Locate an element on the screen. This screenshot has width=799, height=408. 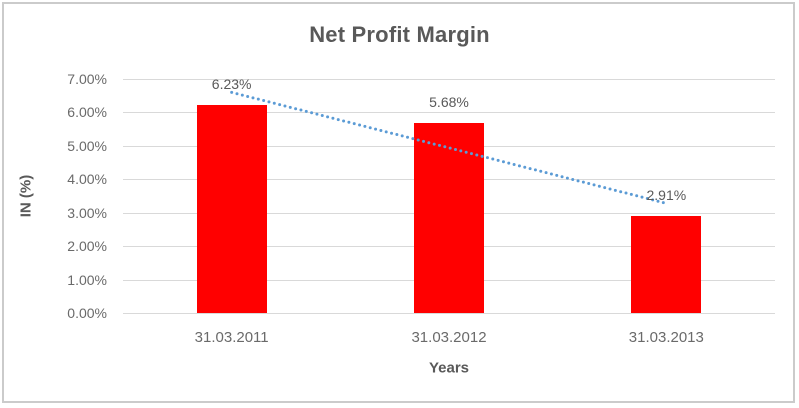
data-label: 6.23% is located at coordinates (231, 83).